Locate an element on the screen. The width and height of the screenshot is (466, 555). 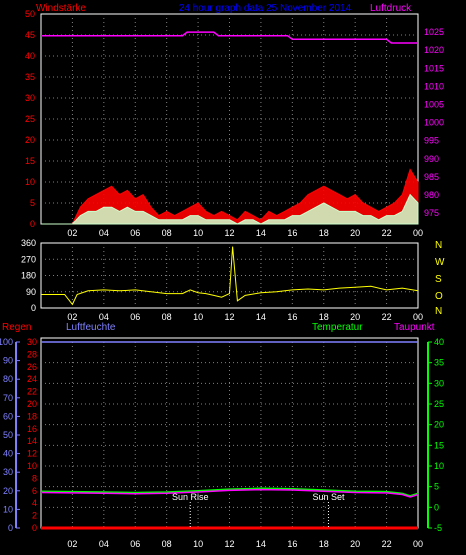
wind-y-tick-label: 40 is located at coordinates (30, 56).